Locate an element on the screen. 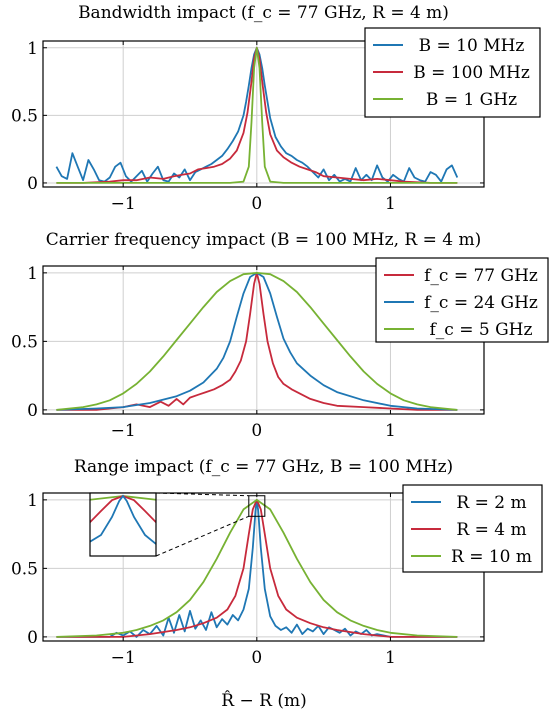 The image size is (550, 714). x-axis-label: R̂ − R (m) is located at coordinates (263, 701).